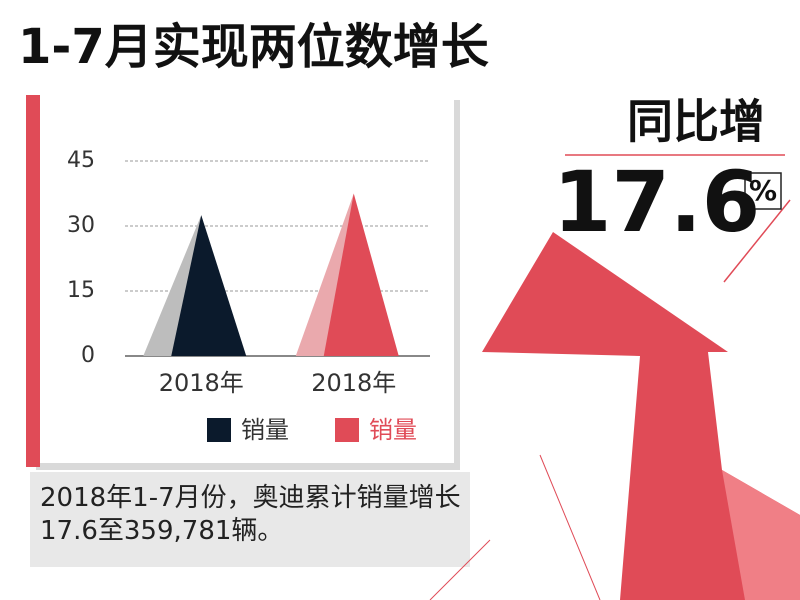 The image size is (800, 600). I want to click on y-tick-label: 15, so click(81, 290).